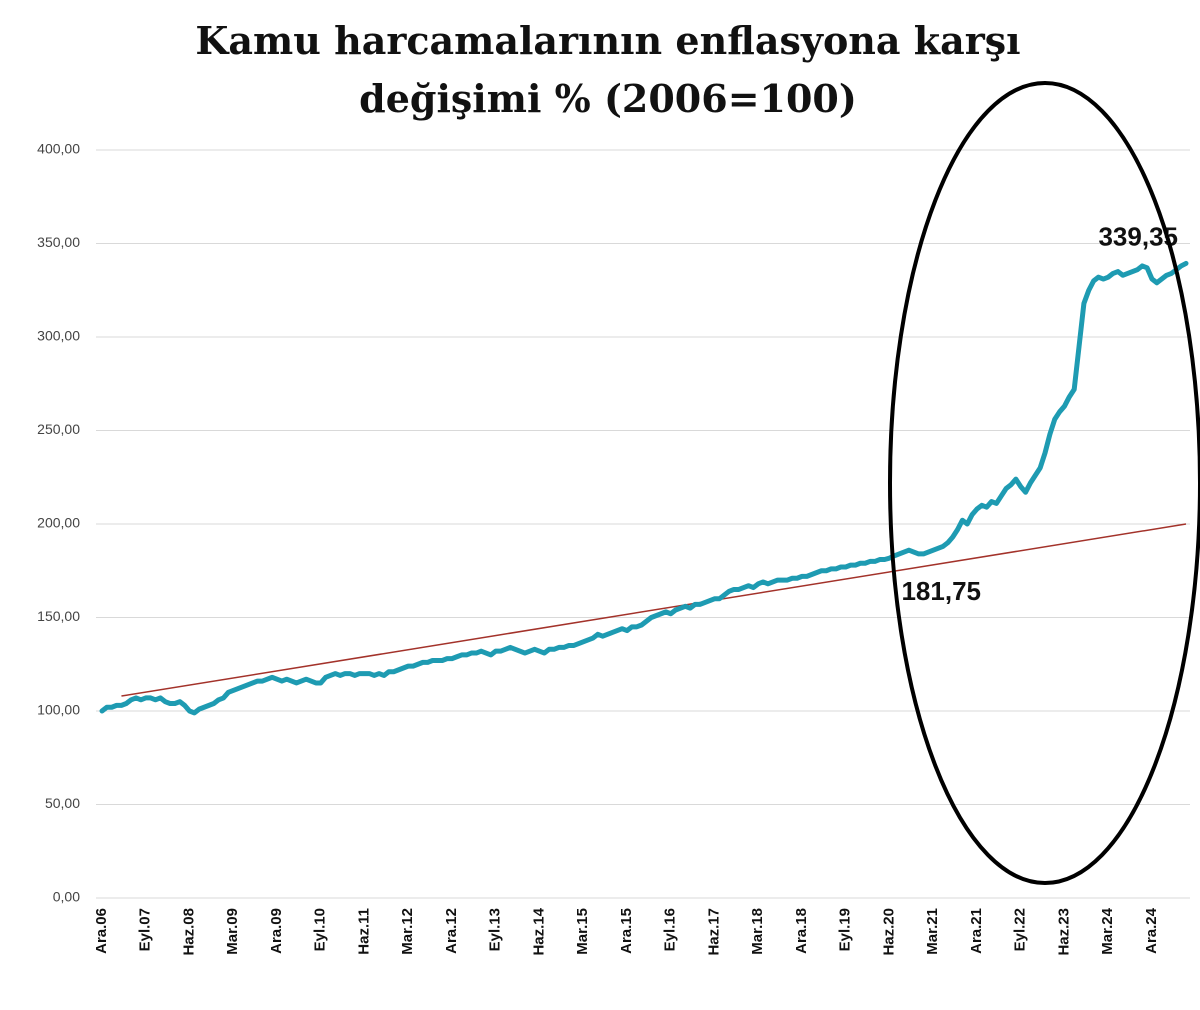  What do you see at coordinates (320, 929) in the screenshot?
I see `x-tick-label: Eyl.10` at bounding box center [320, 929].